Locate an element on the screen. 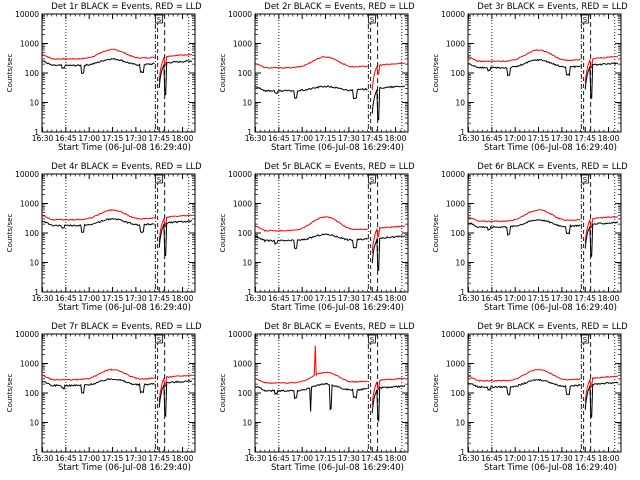 This screenshot has height=480, width=640. x-tick-label: 16:45 is located at coordinates (66, 458).